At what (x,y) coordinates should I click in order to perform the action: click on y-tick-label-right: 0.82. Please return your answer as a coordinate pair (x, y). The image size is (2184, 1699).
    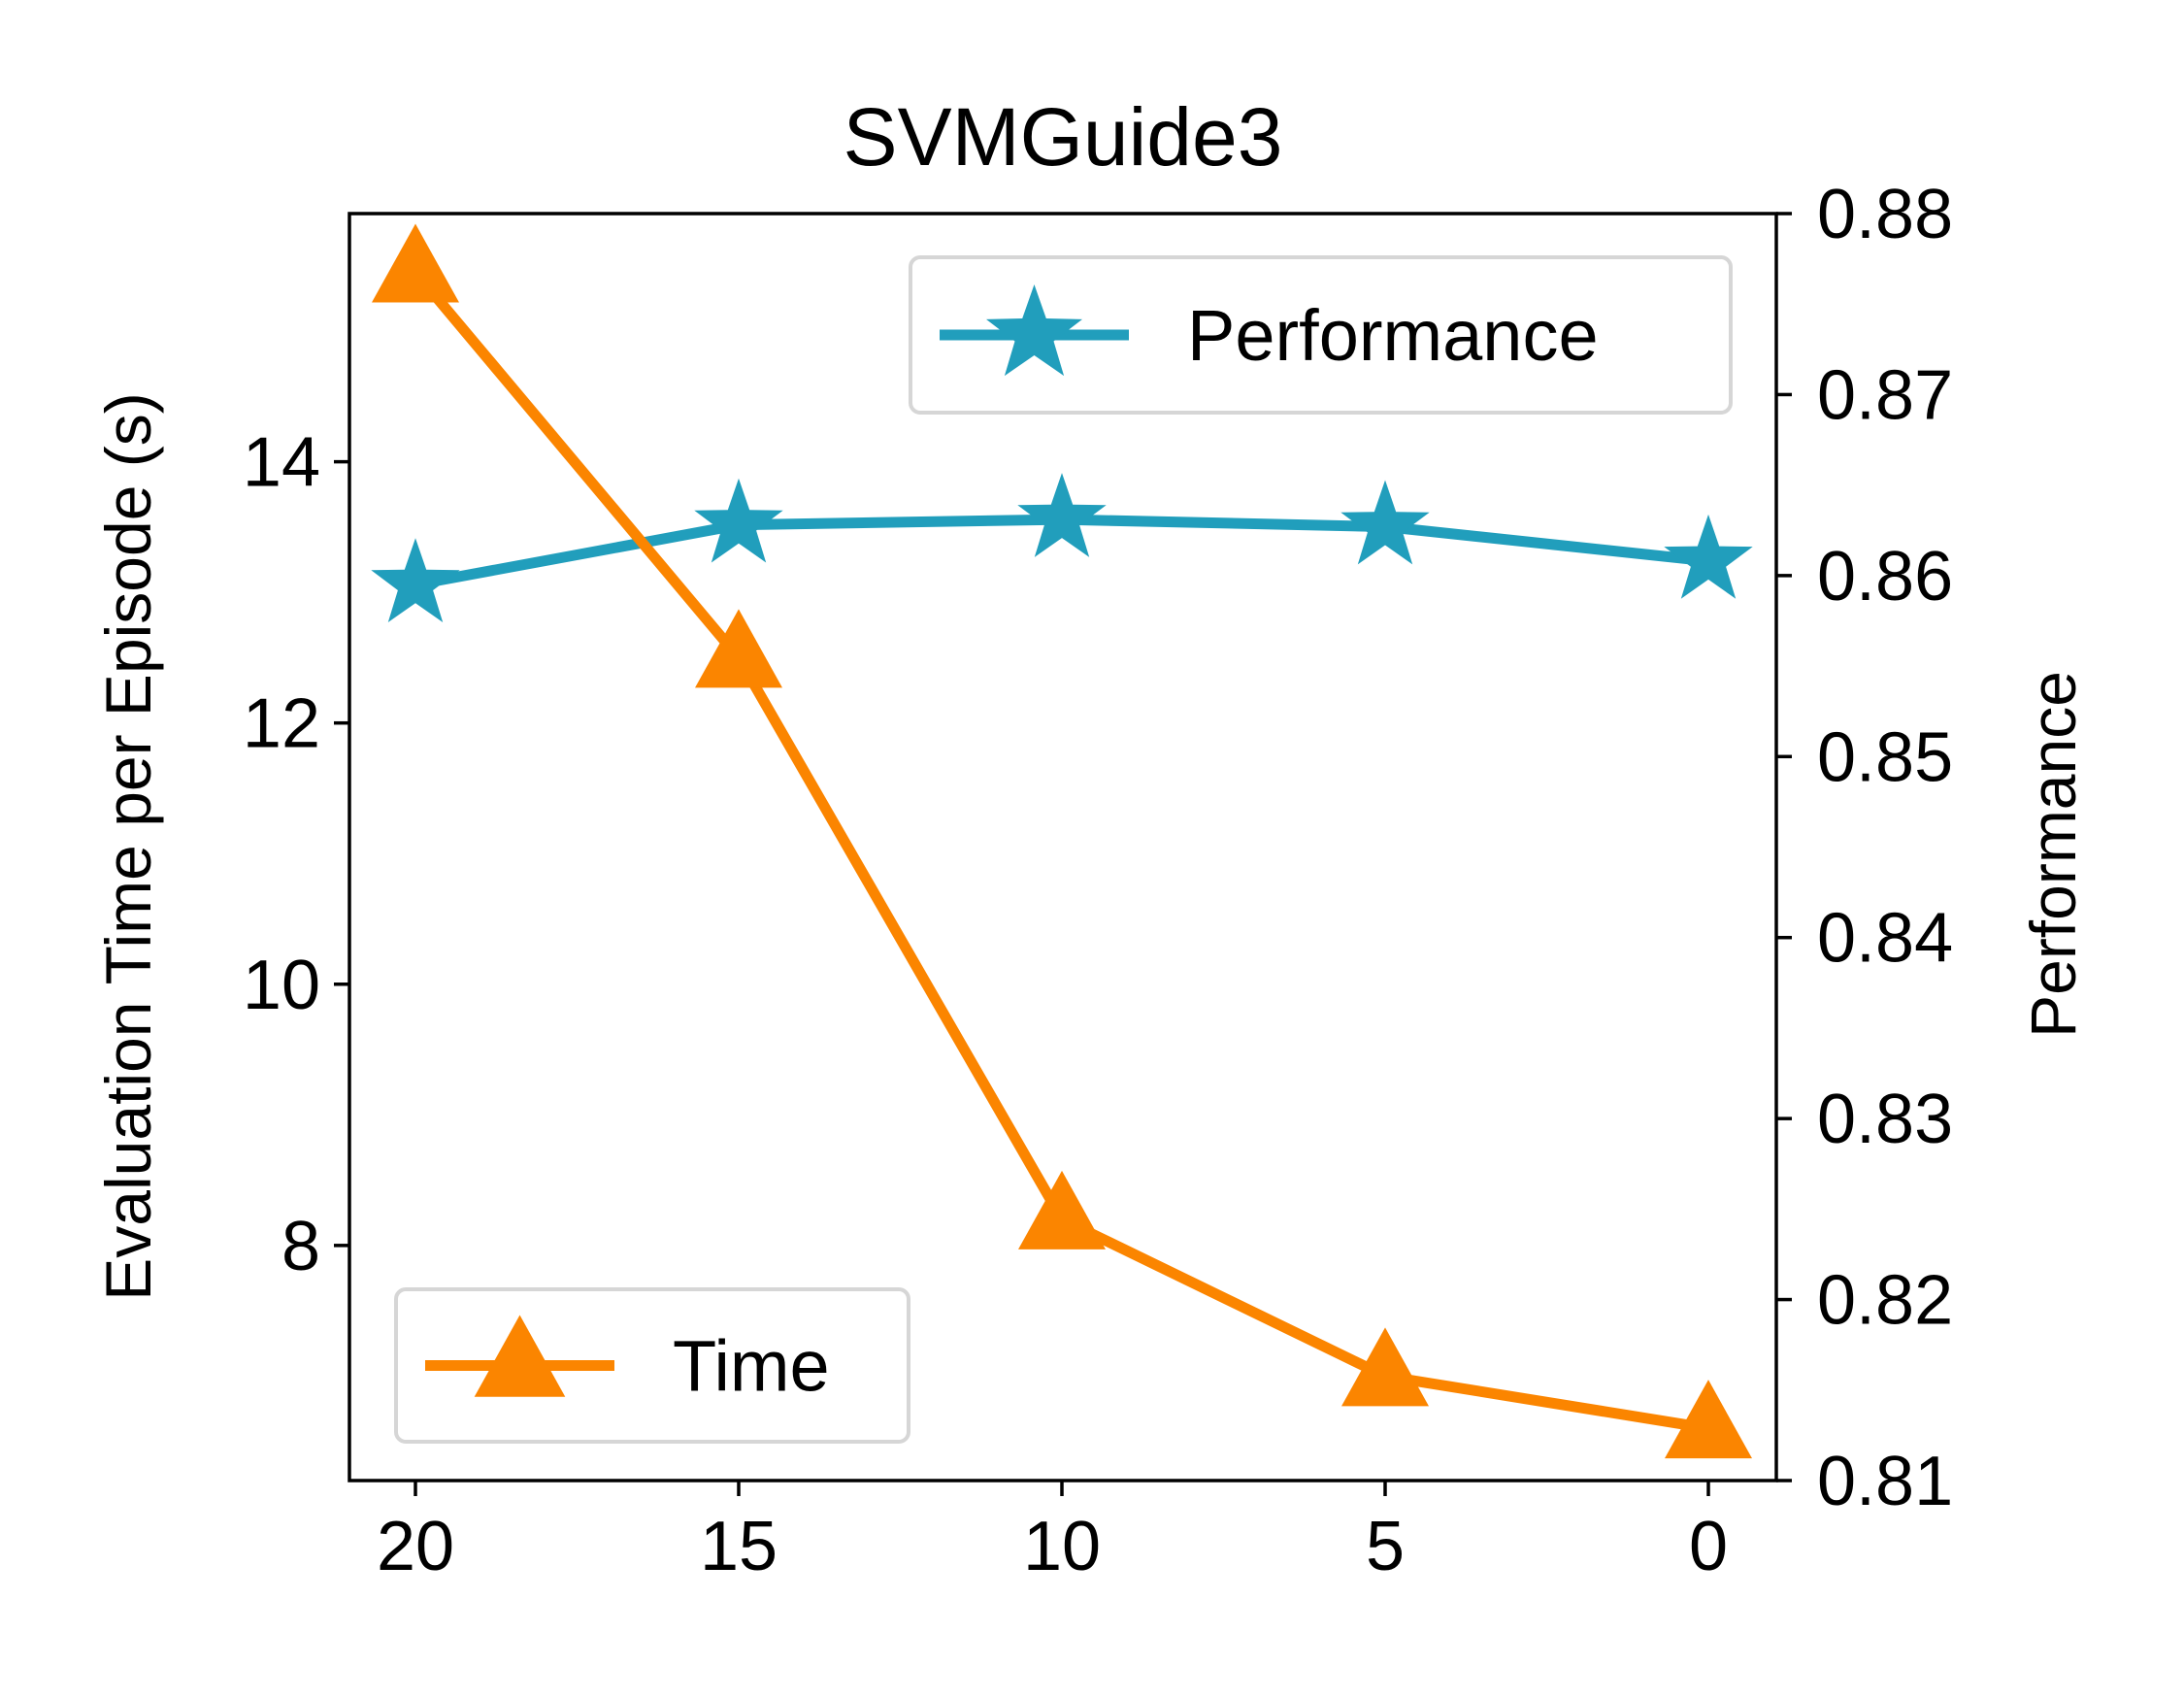
    Looking at the image, I should click on (1885, 1301).